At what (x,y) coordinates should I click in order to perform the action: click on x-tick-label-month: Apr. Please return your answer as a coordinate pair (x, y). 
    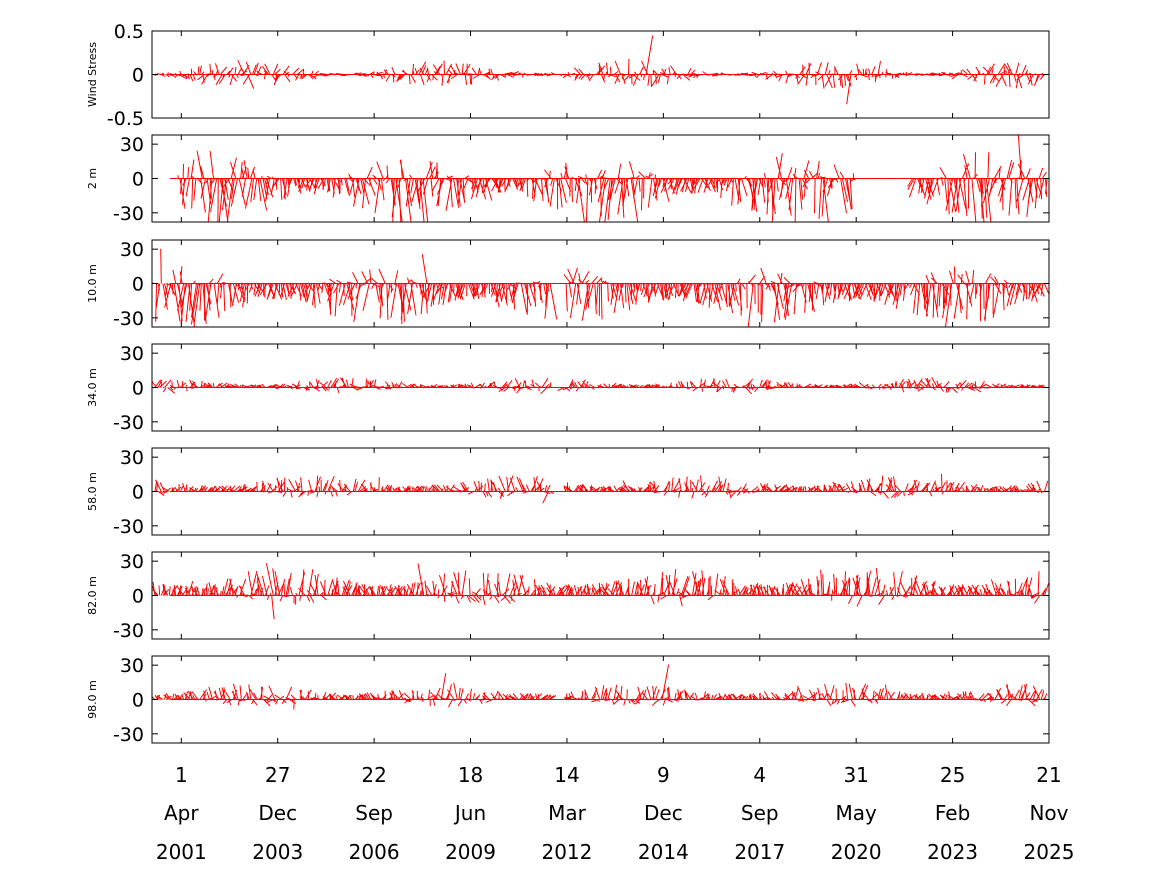
    Looking at the image, I should click on (181, 813).